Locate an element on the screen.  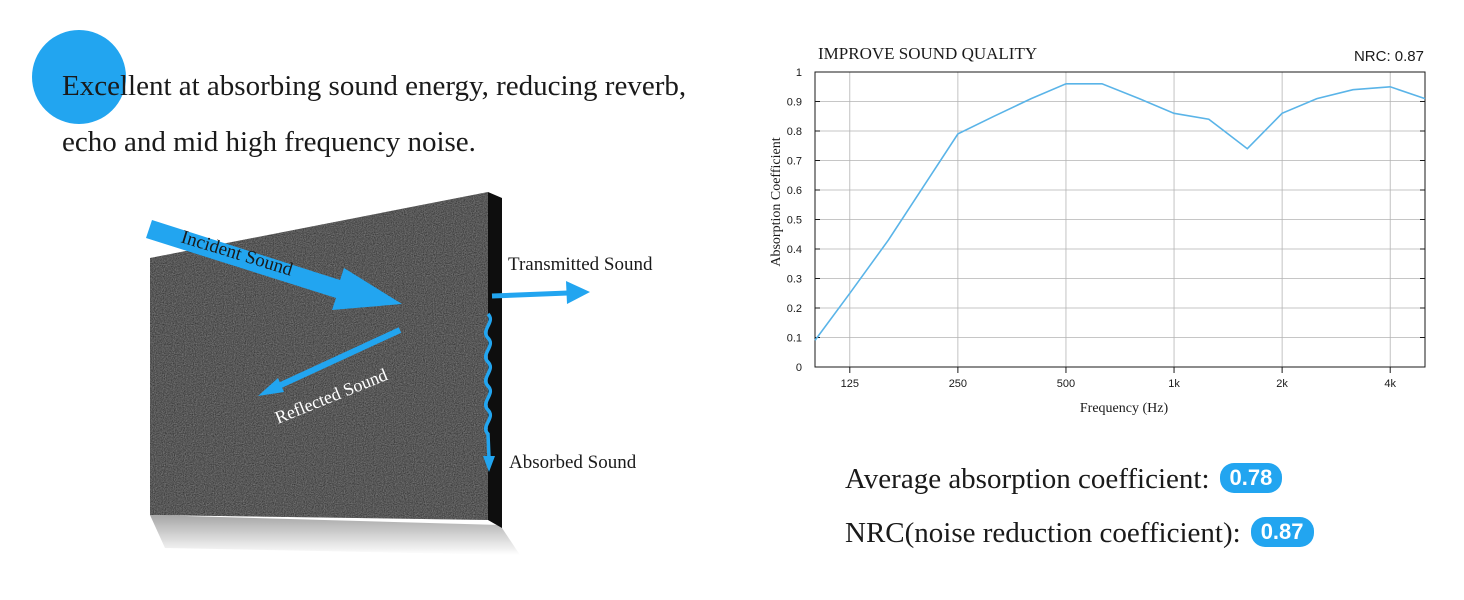
y-axis-label: Absorption Coefficient is located at coordinates (776, 201).